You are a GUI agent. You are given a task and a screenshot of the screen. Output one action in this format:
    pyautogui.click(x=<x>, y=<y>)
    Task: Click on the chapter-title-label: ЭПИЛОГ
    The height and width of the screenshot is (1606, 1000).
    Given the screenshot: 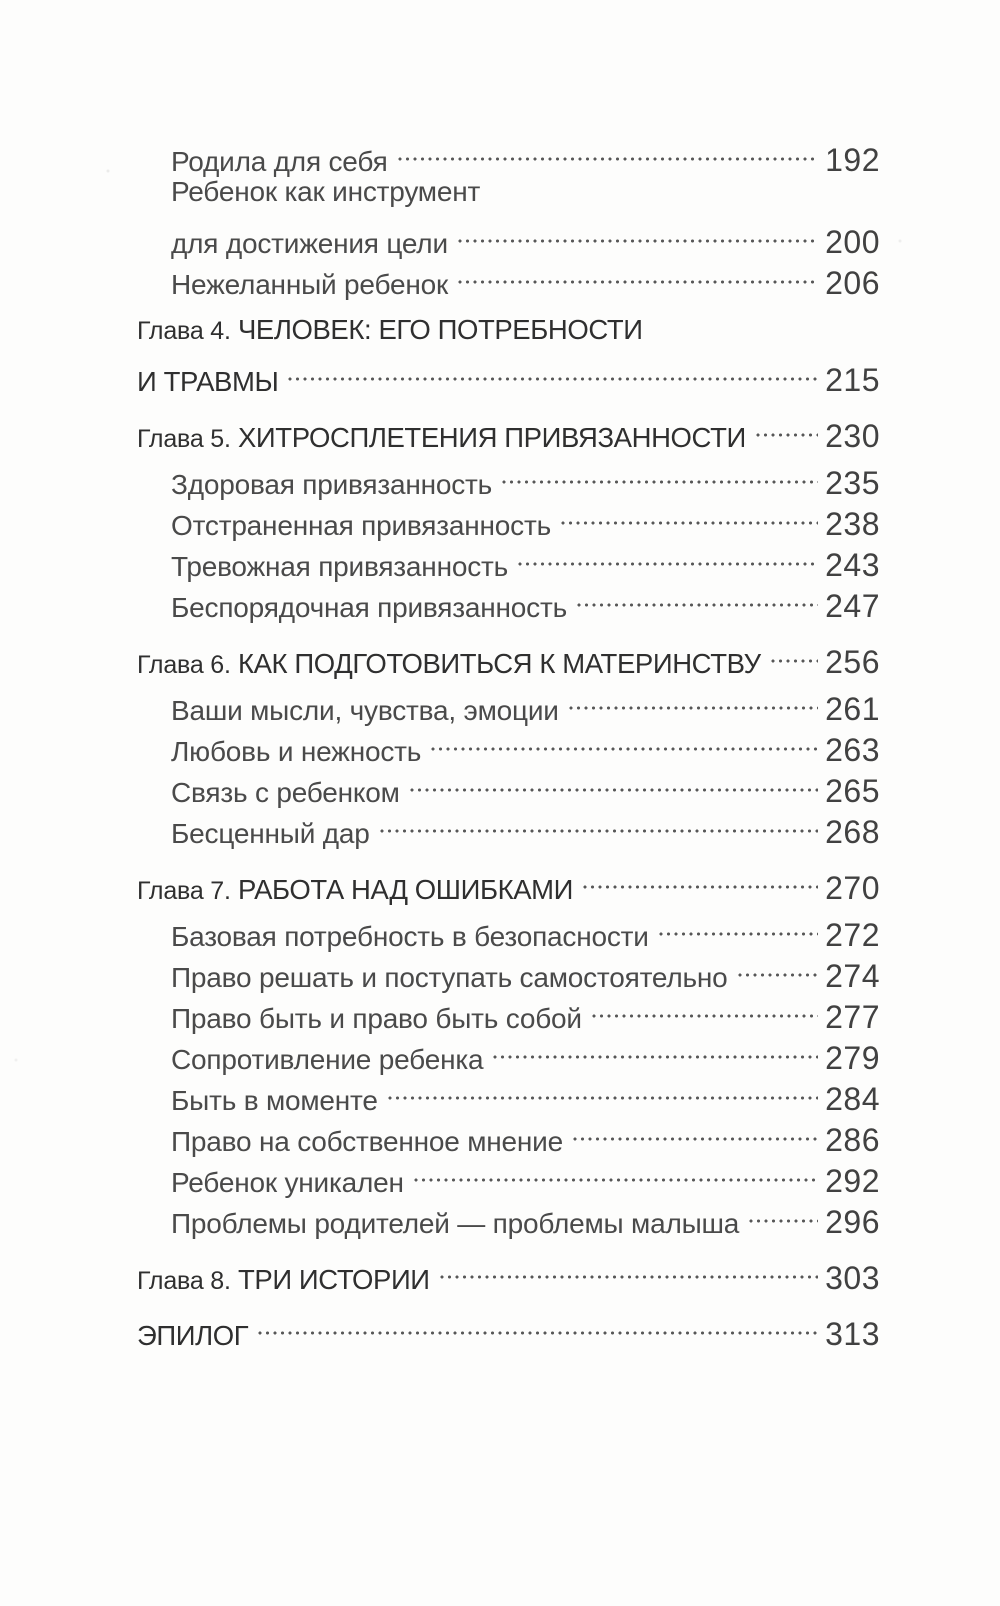 What is the action you would take?
    pyautogui.click(x=193, y=1335)
    